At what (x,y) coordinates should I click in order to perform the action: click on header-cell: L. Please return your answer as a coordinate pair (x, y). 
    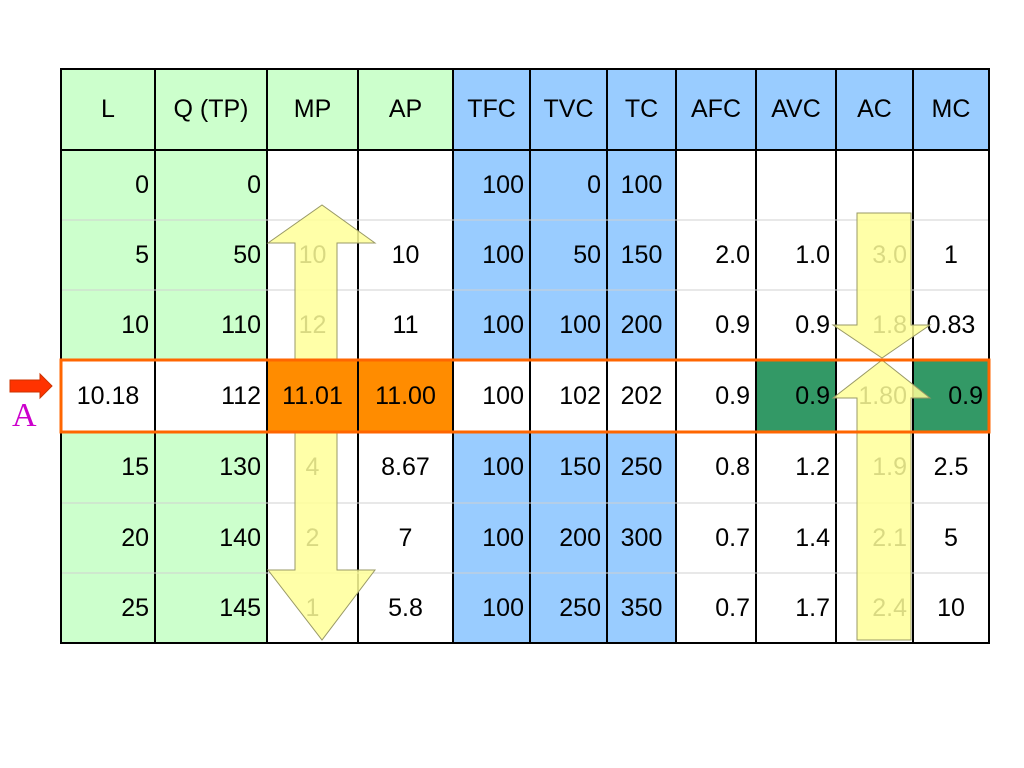
    Looking at the image, I should click on (108, 109).